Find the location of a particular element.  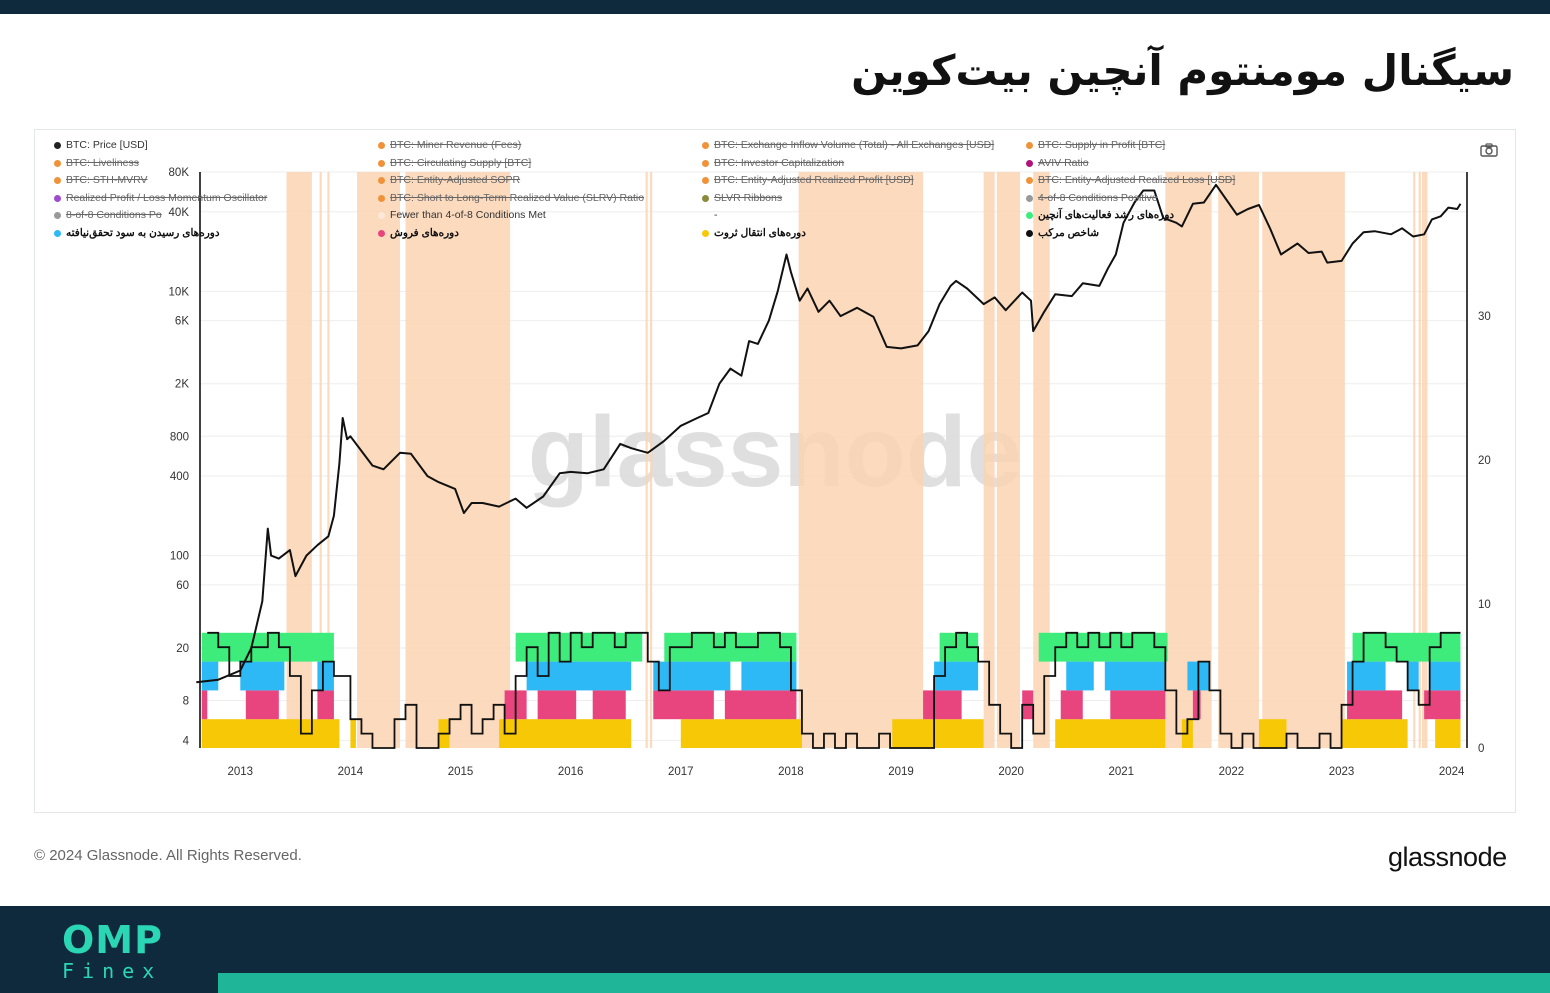

legend-label: دوره‌های انتقال ثروت is located at coordinates (760, 233).